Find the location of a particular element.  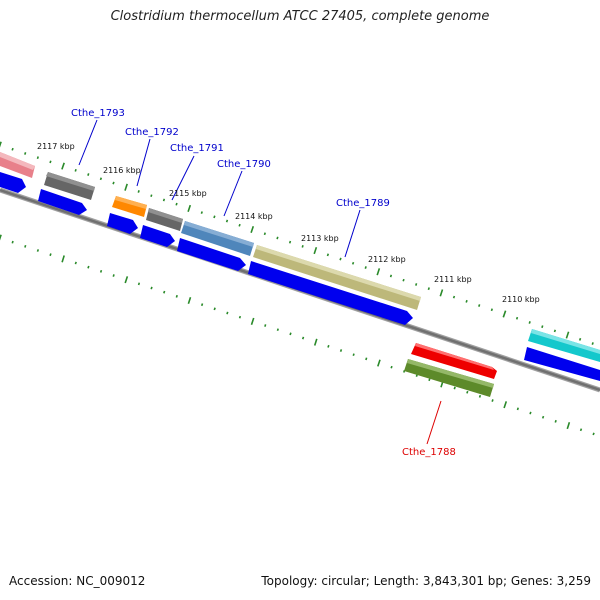

scale-label: 2112 kbp is located at coordinates (387, 259).